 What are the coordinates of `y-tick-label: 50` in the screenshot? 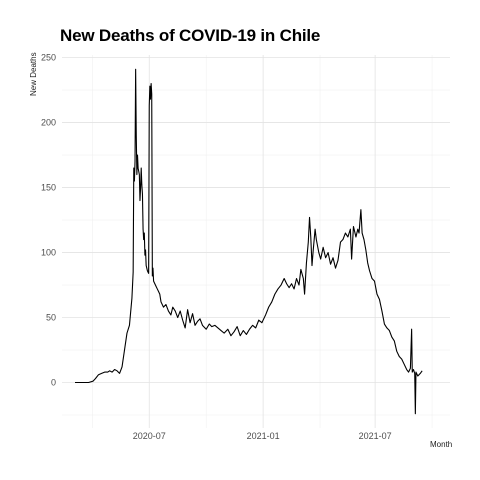 It's located at (51, 318).